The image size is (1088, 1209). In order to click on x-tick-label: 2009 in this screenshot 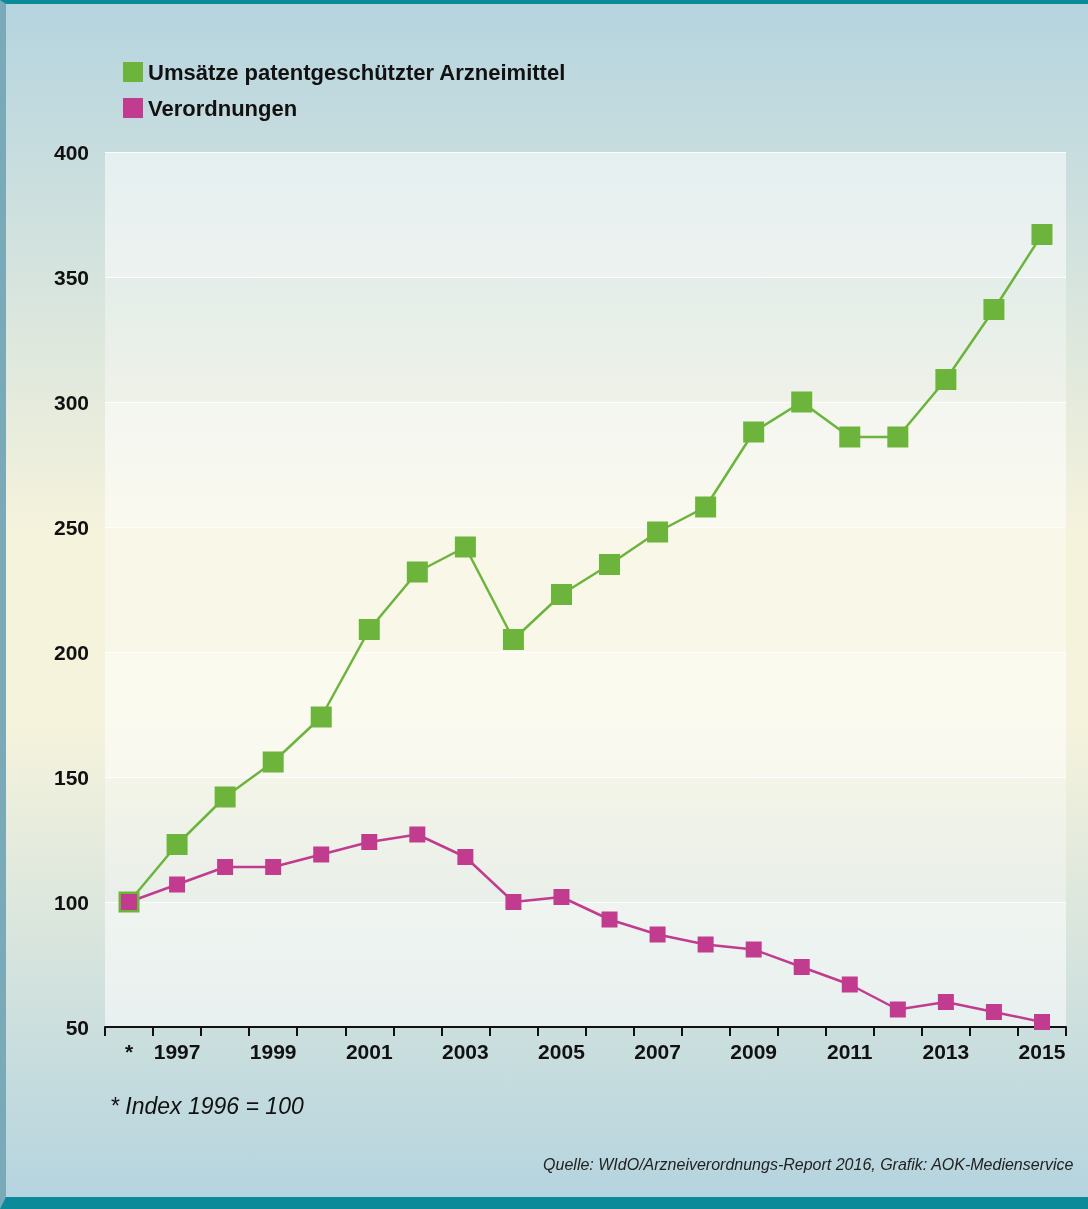, I will do `click(754, 1051)`.